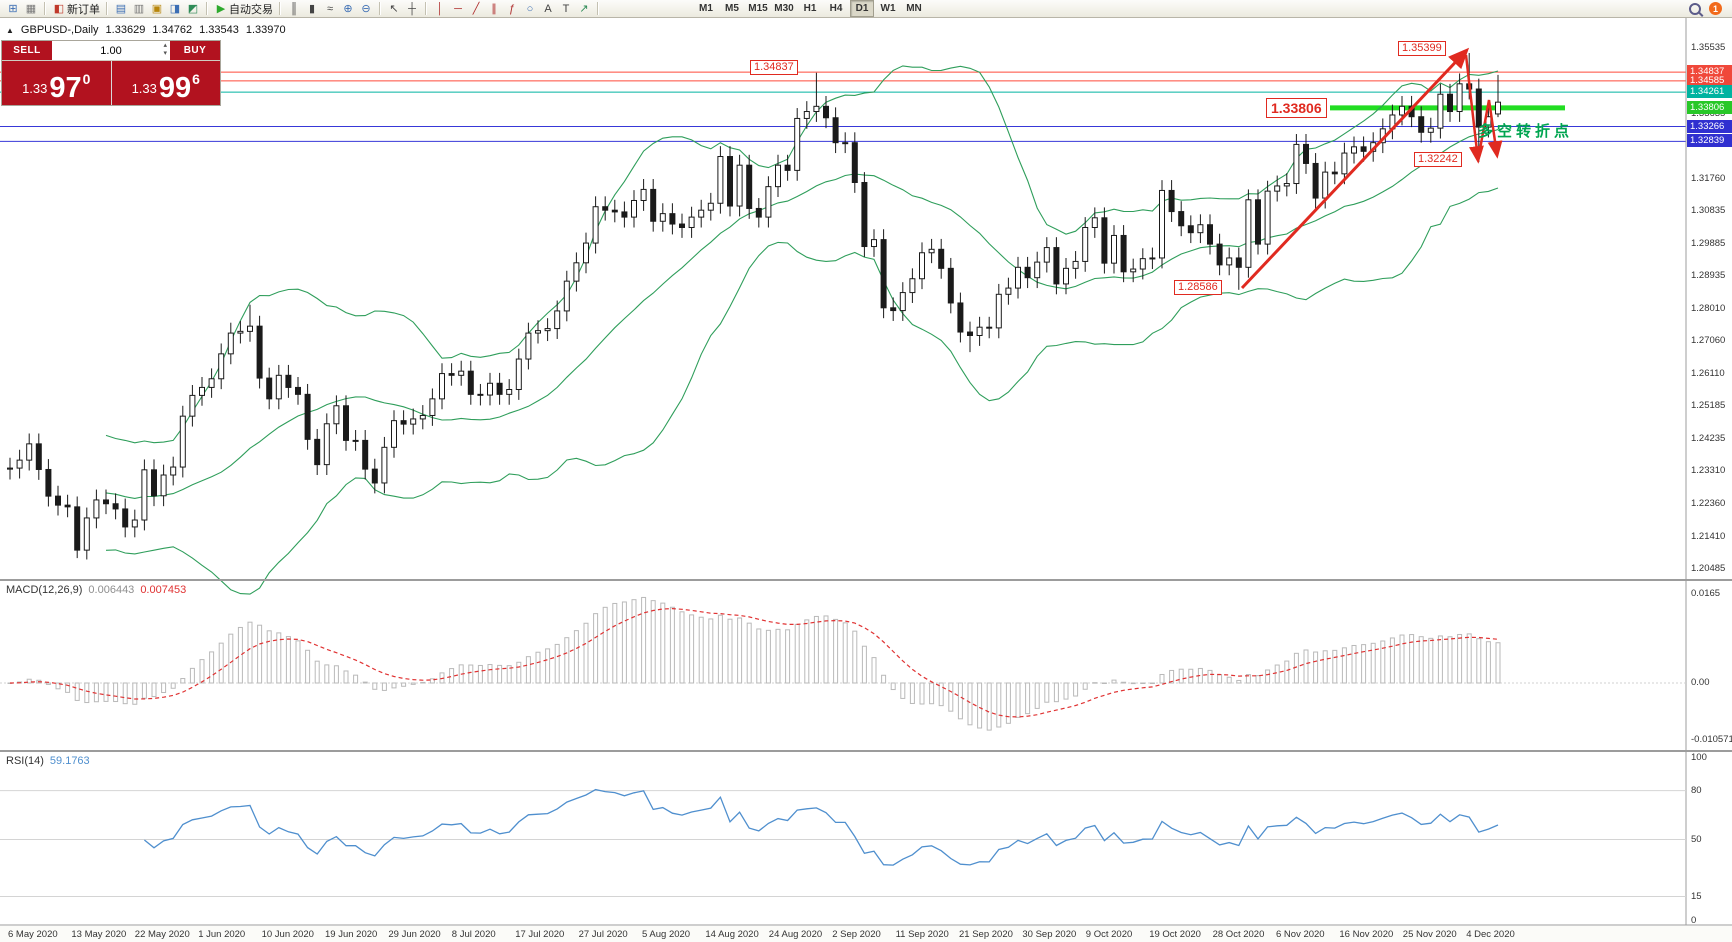 The height and width of the screenshot is (942, 1732). What do you see at coordinates (1709, 126) in the screenshot?
I see `price-tag: 1.33266` at bounding box center [1709, 126].